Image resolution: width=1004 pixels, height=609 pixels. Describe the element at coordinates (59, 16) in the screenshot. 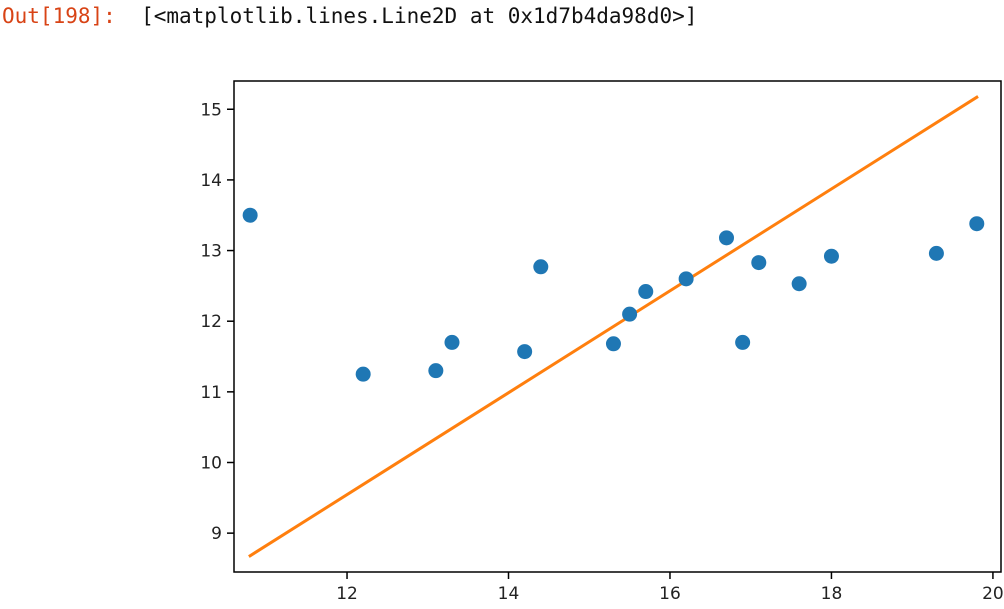

I see `output-prompt: Out[198]:` at that location.